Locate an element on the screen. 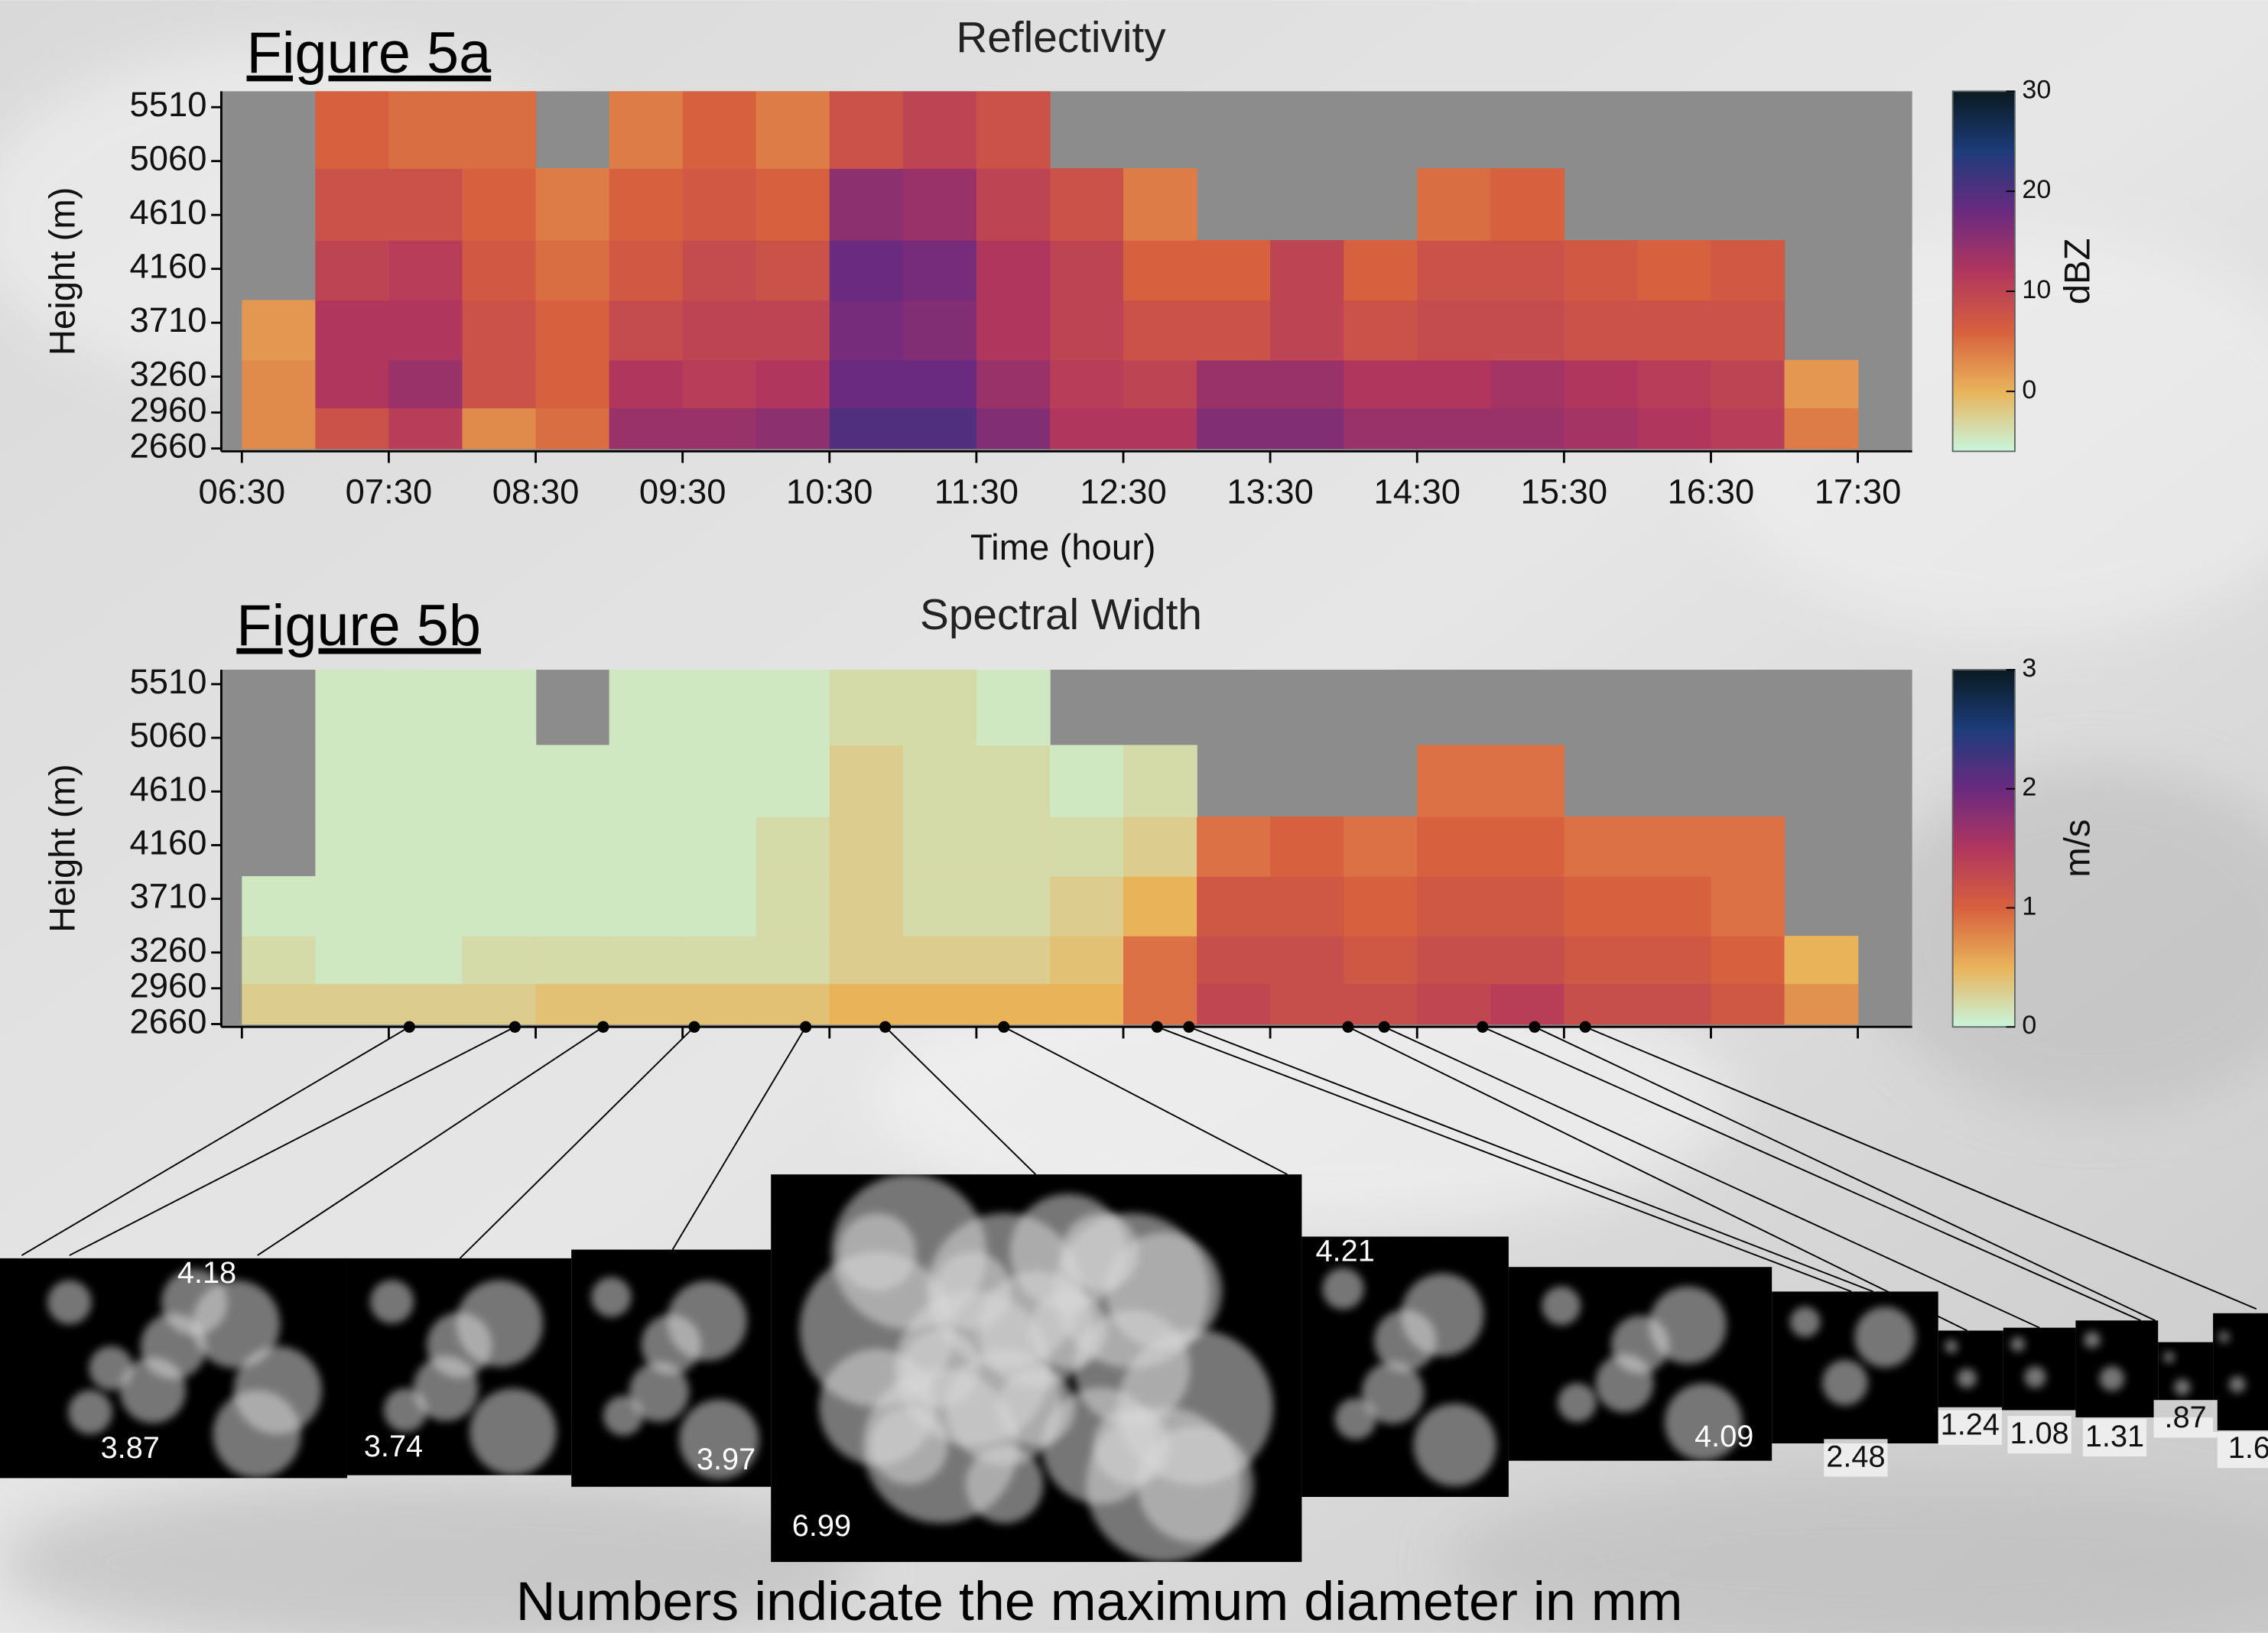 Image resolution: width=2268 pixels, height=1633 pixels. x-tick-label: 13:30 is located at coordinates (1270, 491).